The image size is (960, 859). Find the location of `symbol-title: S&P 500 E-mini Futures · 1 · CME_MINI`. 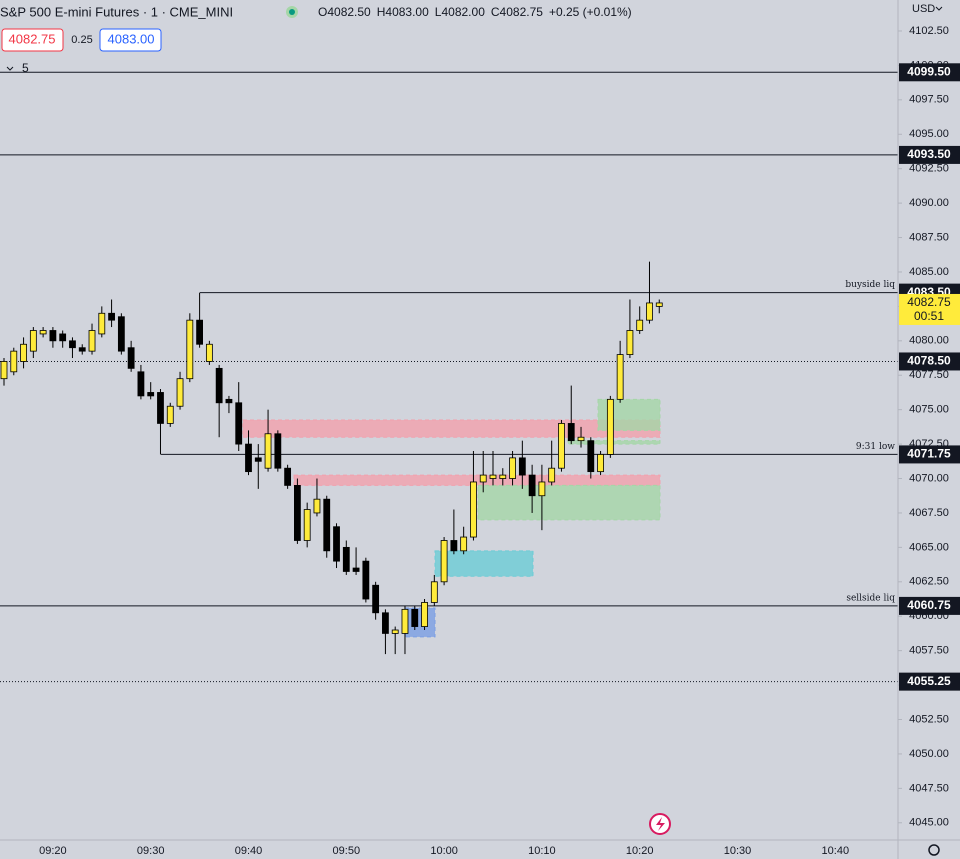

symbol-title: S&P 500 E-mini Futures · 1 · CME_MINI is located at coordinates (116, 11).